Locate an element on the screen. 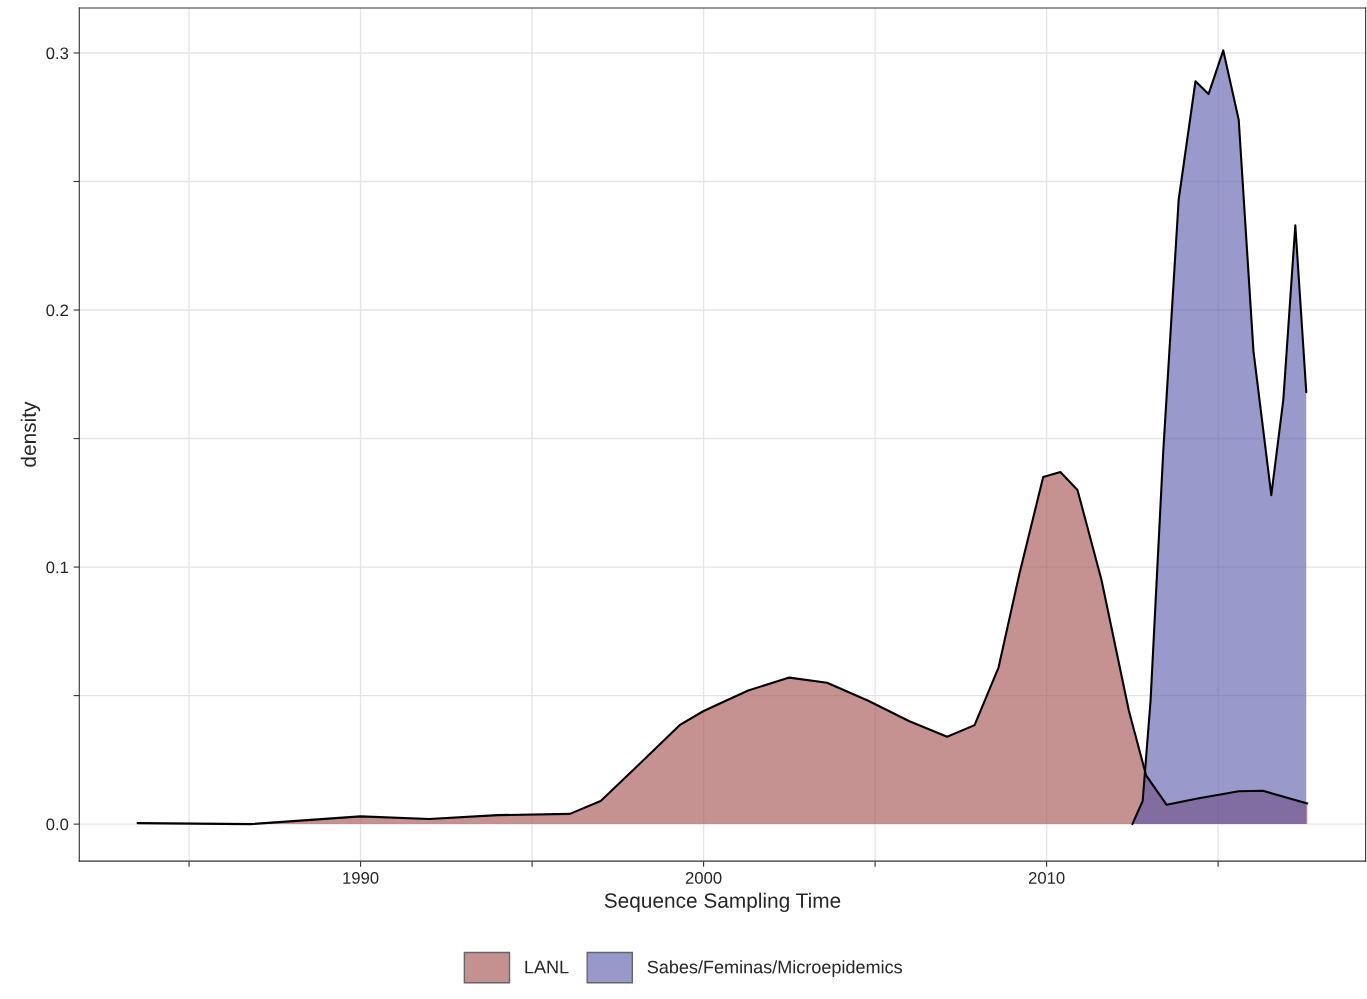 The width and height of the screenshot is (1367, 999). y-tick-label: 0.1 is located at coordinates (57, 567).